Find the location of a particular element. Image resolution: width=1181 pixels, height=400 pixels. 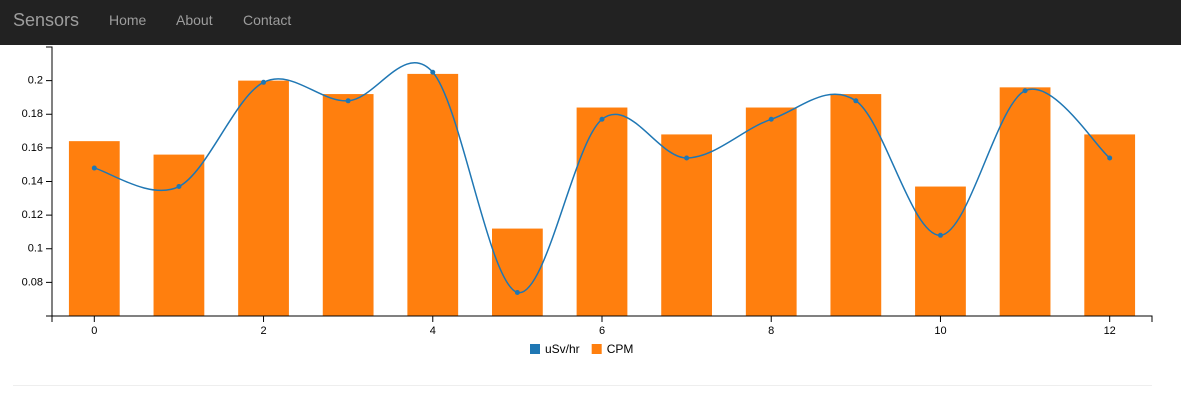

y-tick-label: 0.2 is located at coordinates (35, 81).